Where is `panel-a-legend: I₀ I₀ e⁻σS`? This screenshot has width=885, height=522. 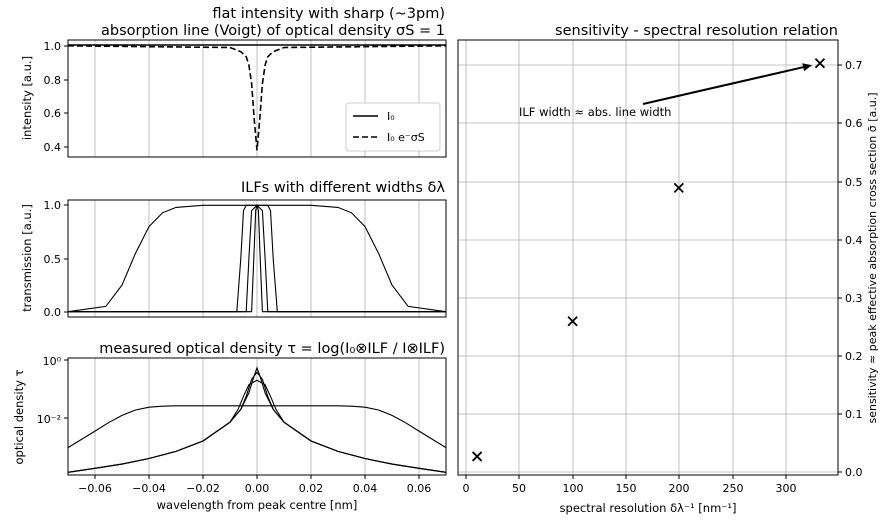 panel-a-legend: I₀ I₀ e⁻σS is located at coordinates (393, 127).